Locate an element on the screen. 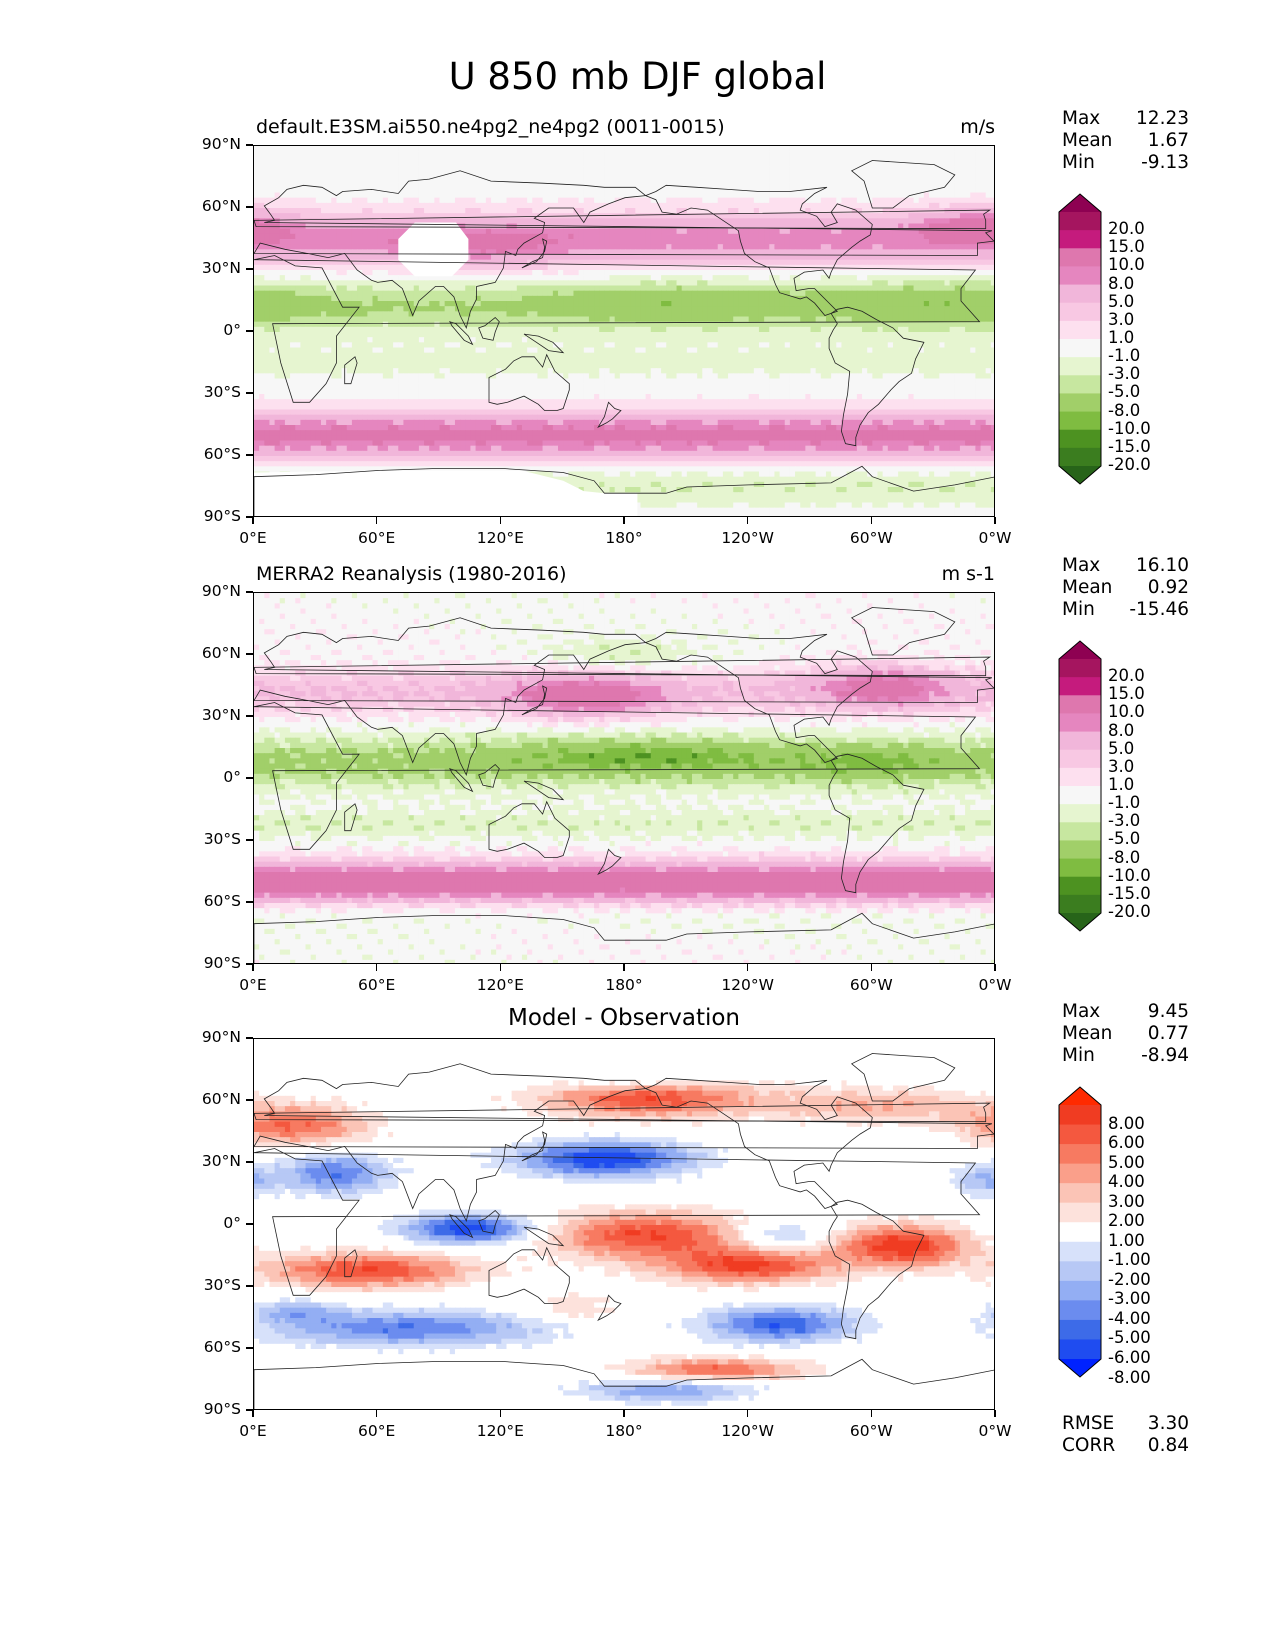 Image resolution: width=1275 pixels, height=1650 pixels. colorbar-label: -8.0 is located at coordinates (1124, 410).